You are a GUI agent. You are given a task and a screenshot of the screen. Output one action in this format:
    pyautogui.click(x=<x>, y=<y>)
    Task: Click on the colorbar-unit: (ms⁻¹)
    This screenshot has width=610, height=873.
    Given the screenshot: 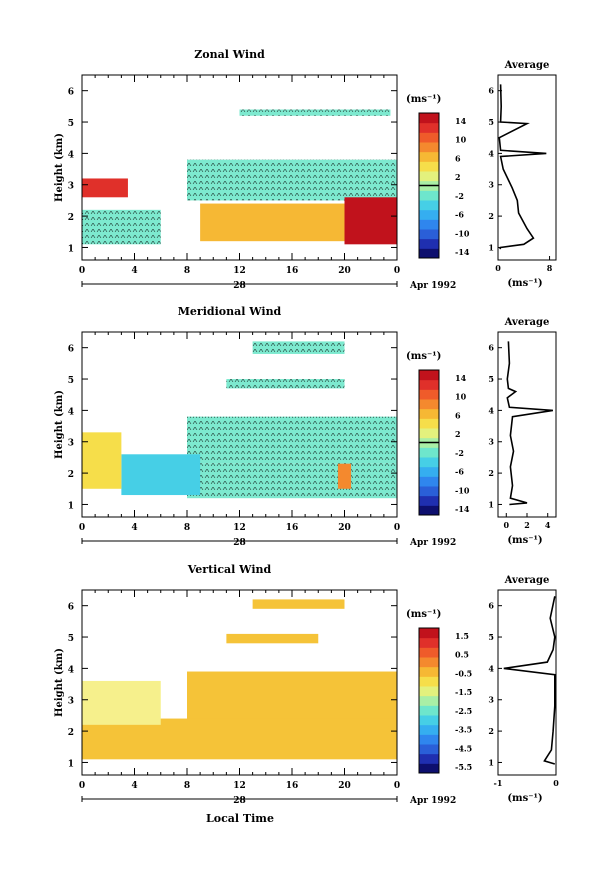 What is the action you would take?
    pyautogui.click(x=423, y=614)
    